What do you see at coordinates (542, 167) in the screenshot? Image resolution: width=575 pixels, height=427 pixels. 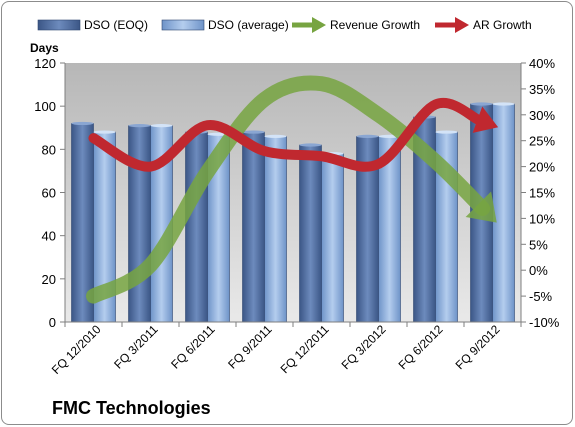 I see `y2-tick-label: 20%` at bounding box center [542, 167].